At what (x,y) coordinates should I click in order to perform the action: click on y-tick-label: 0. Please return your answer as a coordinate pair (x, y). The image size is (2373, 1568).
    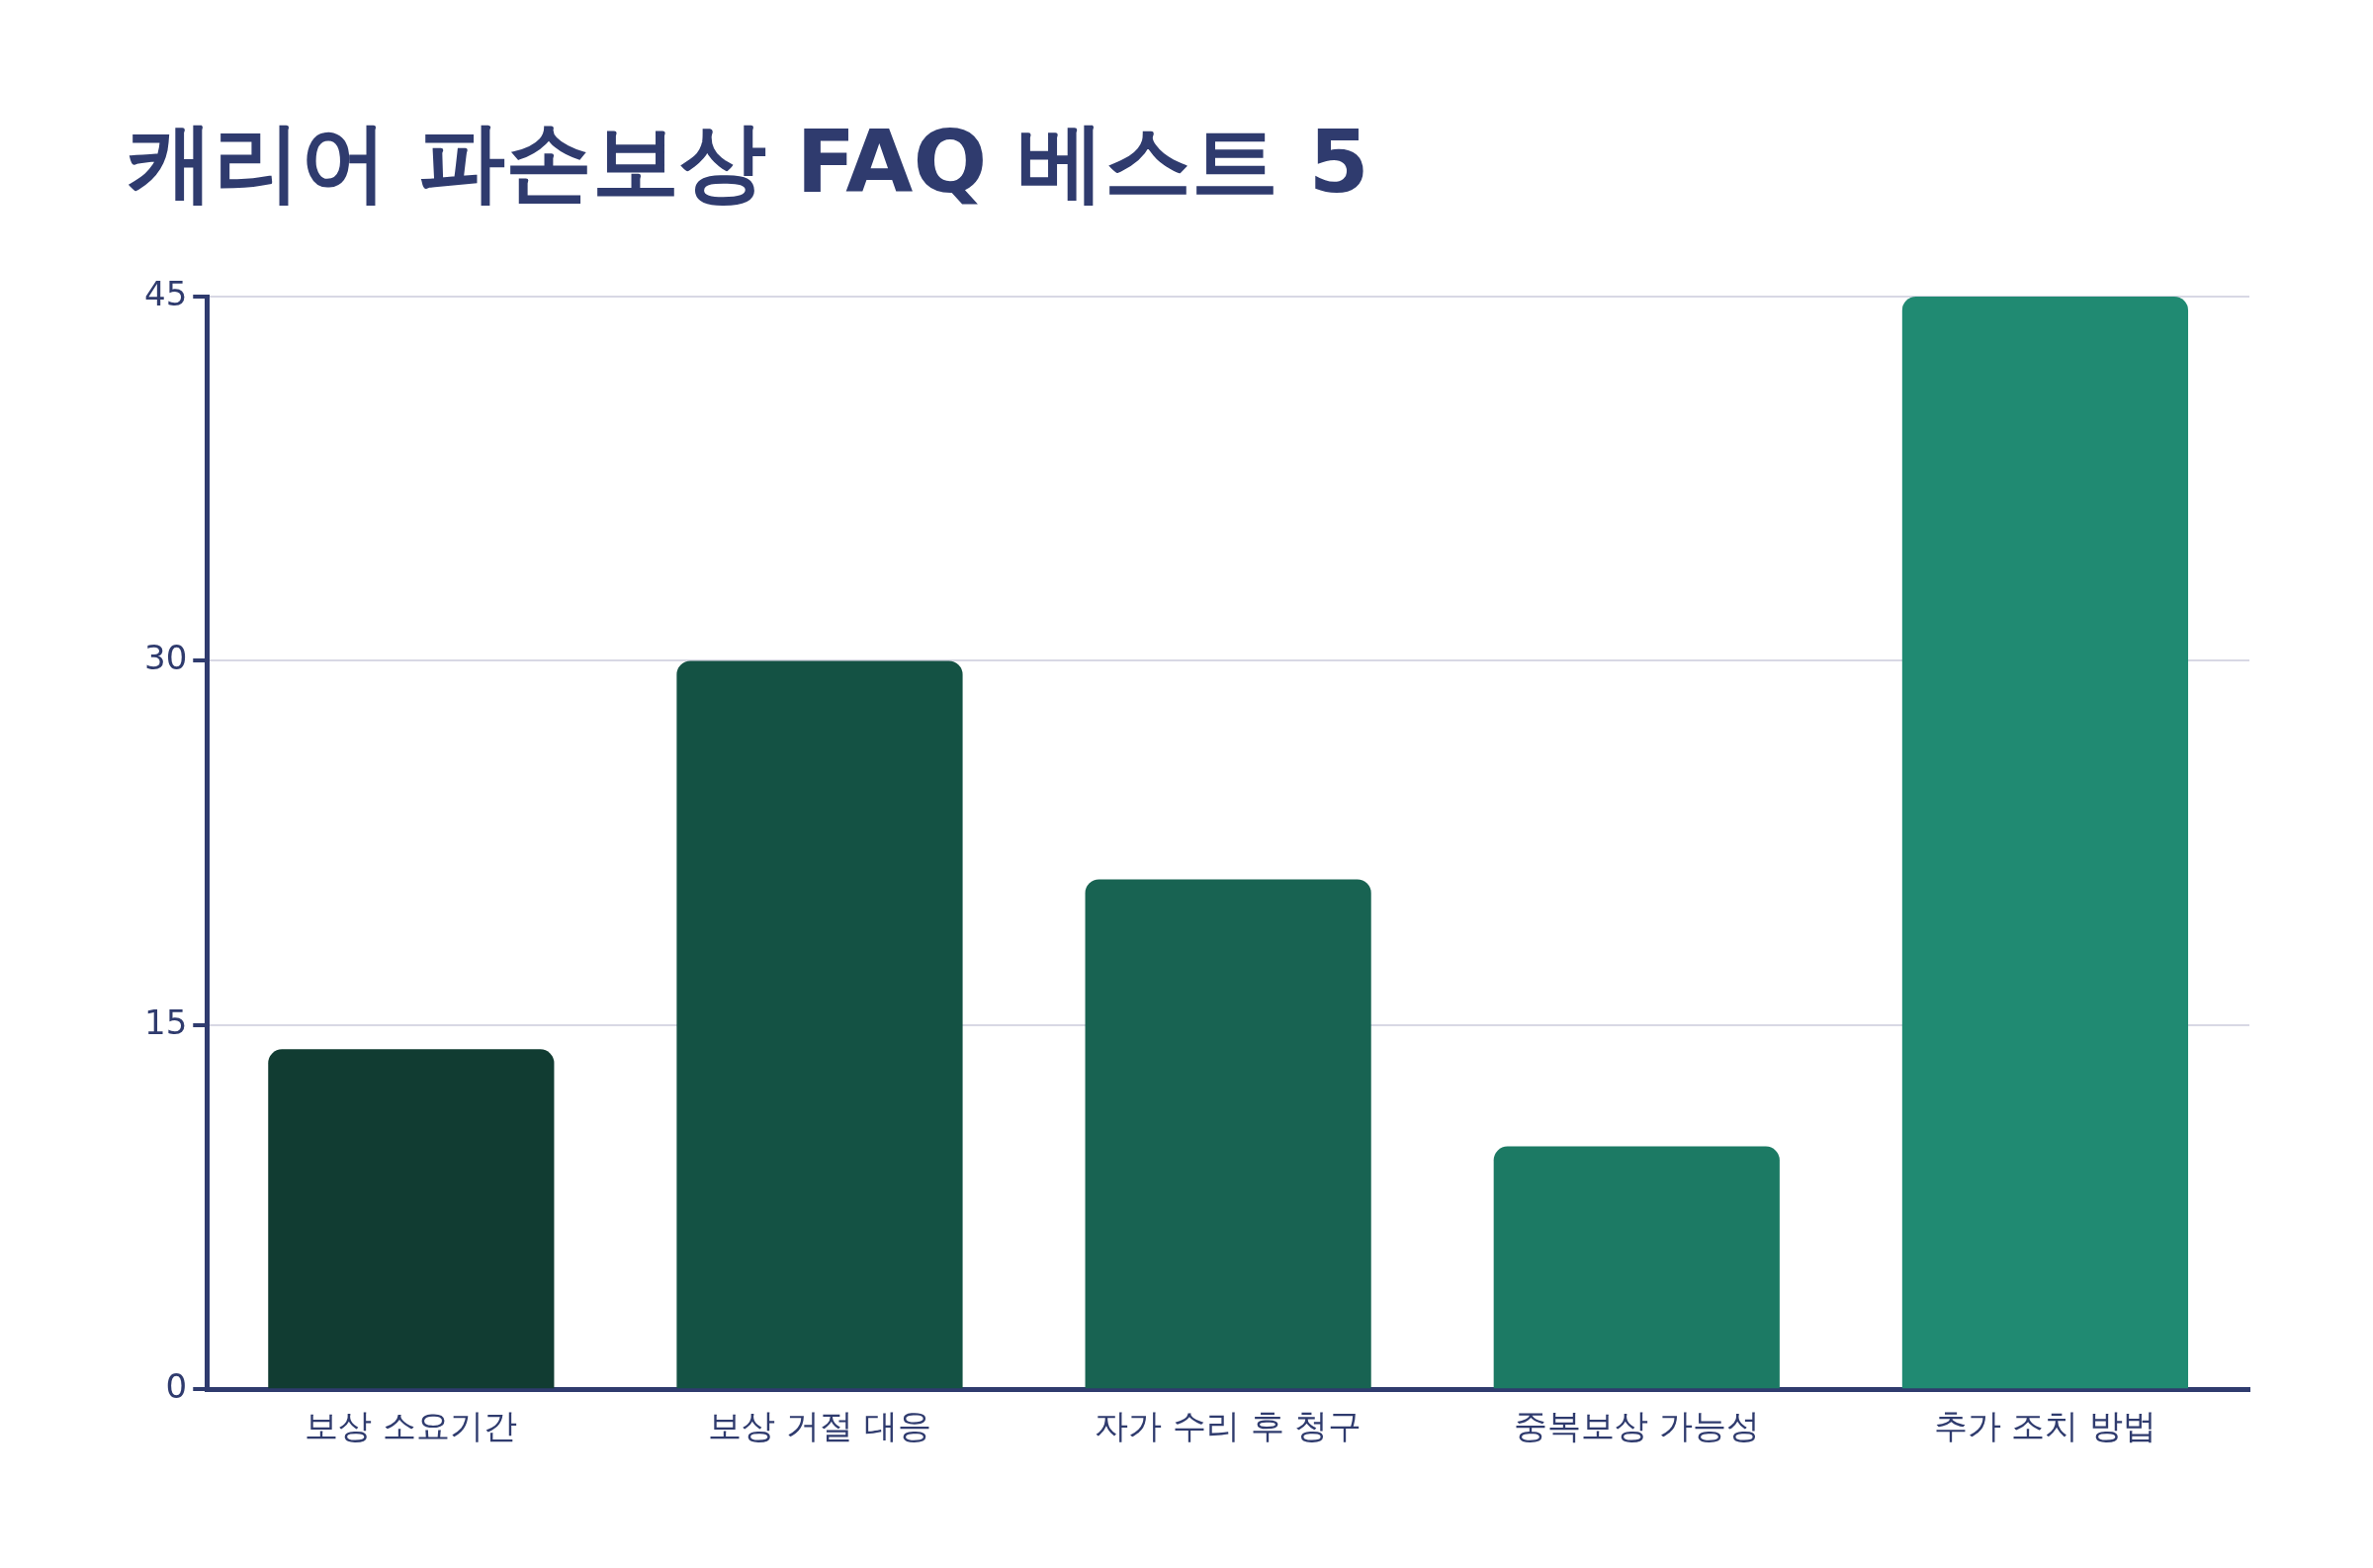
    Looking at the image, I should click on (176, 1387).